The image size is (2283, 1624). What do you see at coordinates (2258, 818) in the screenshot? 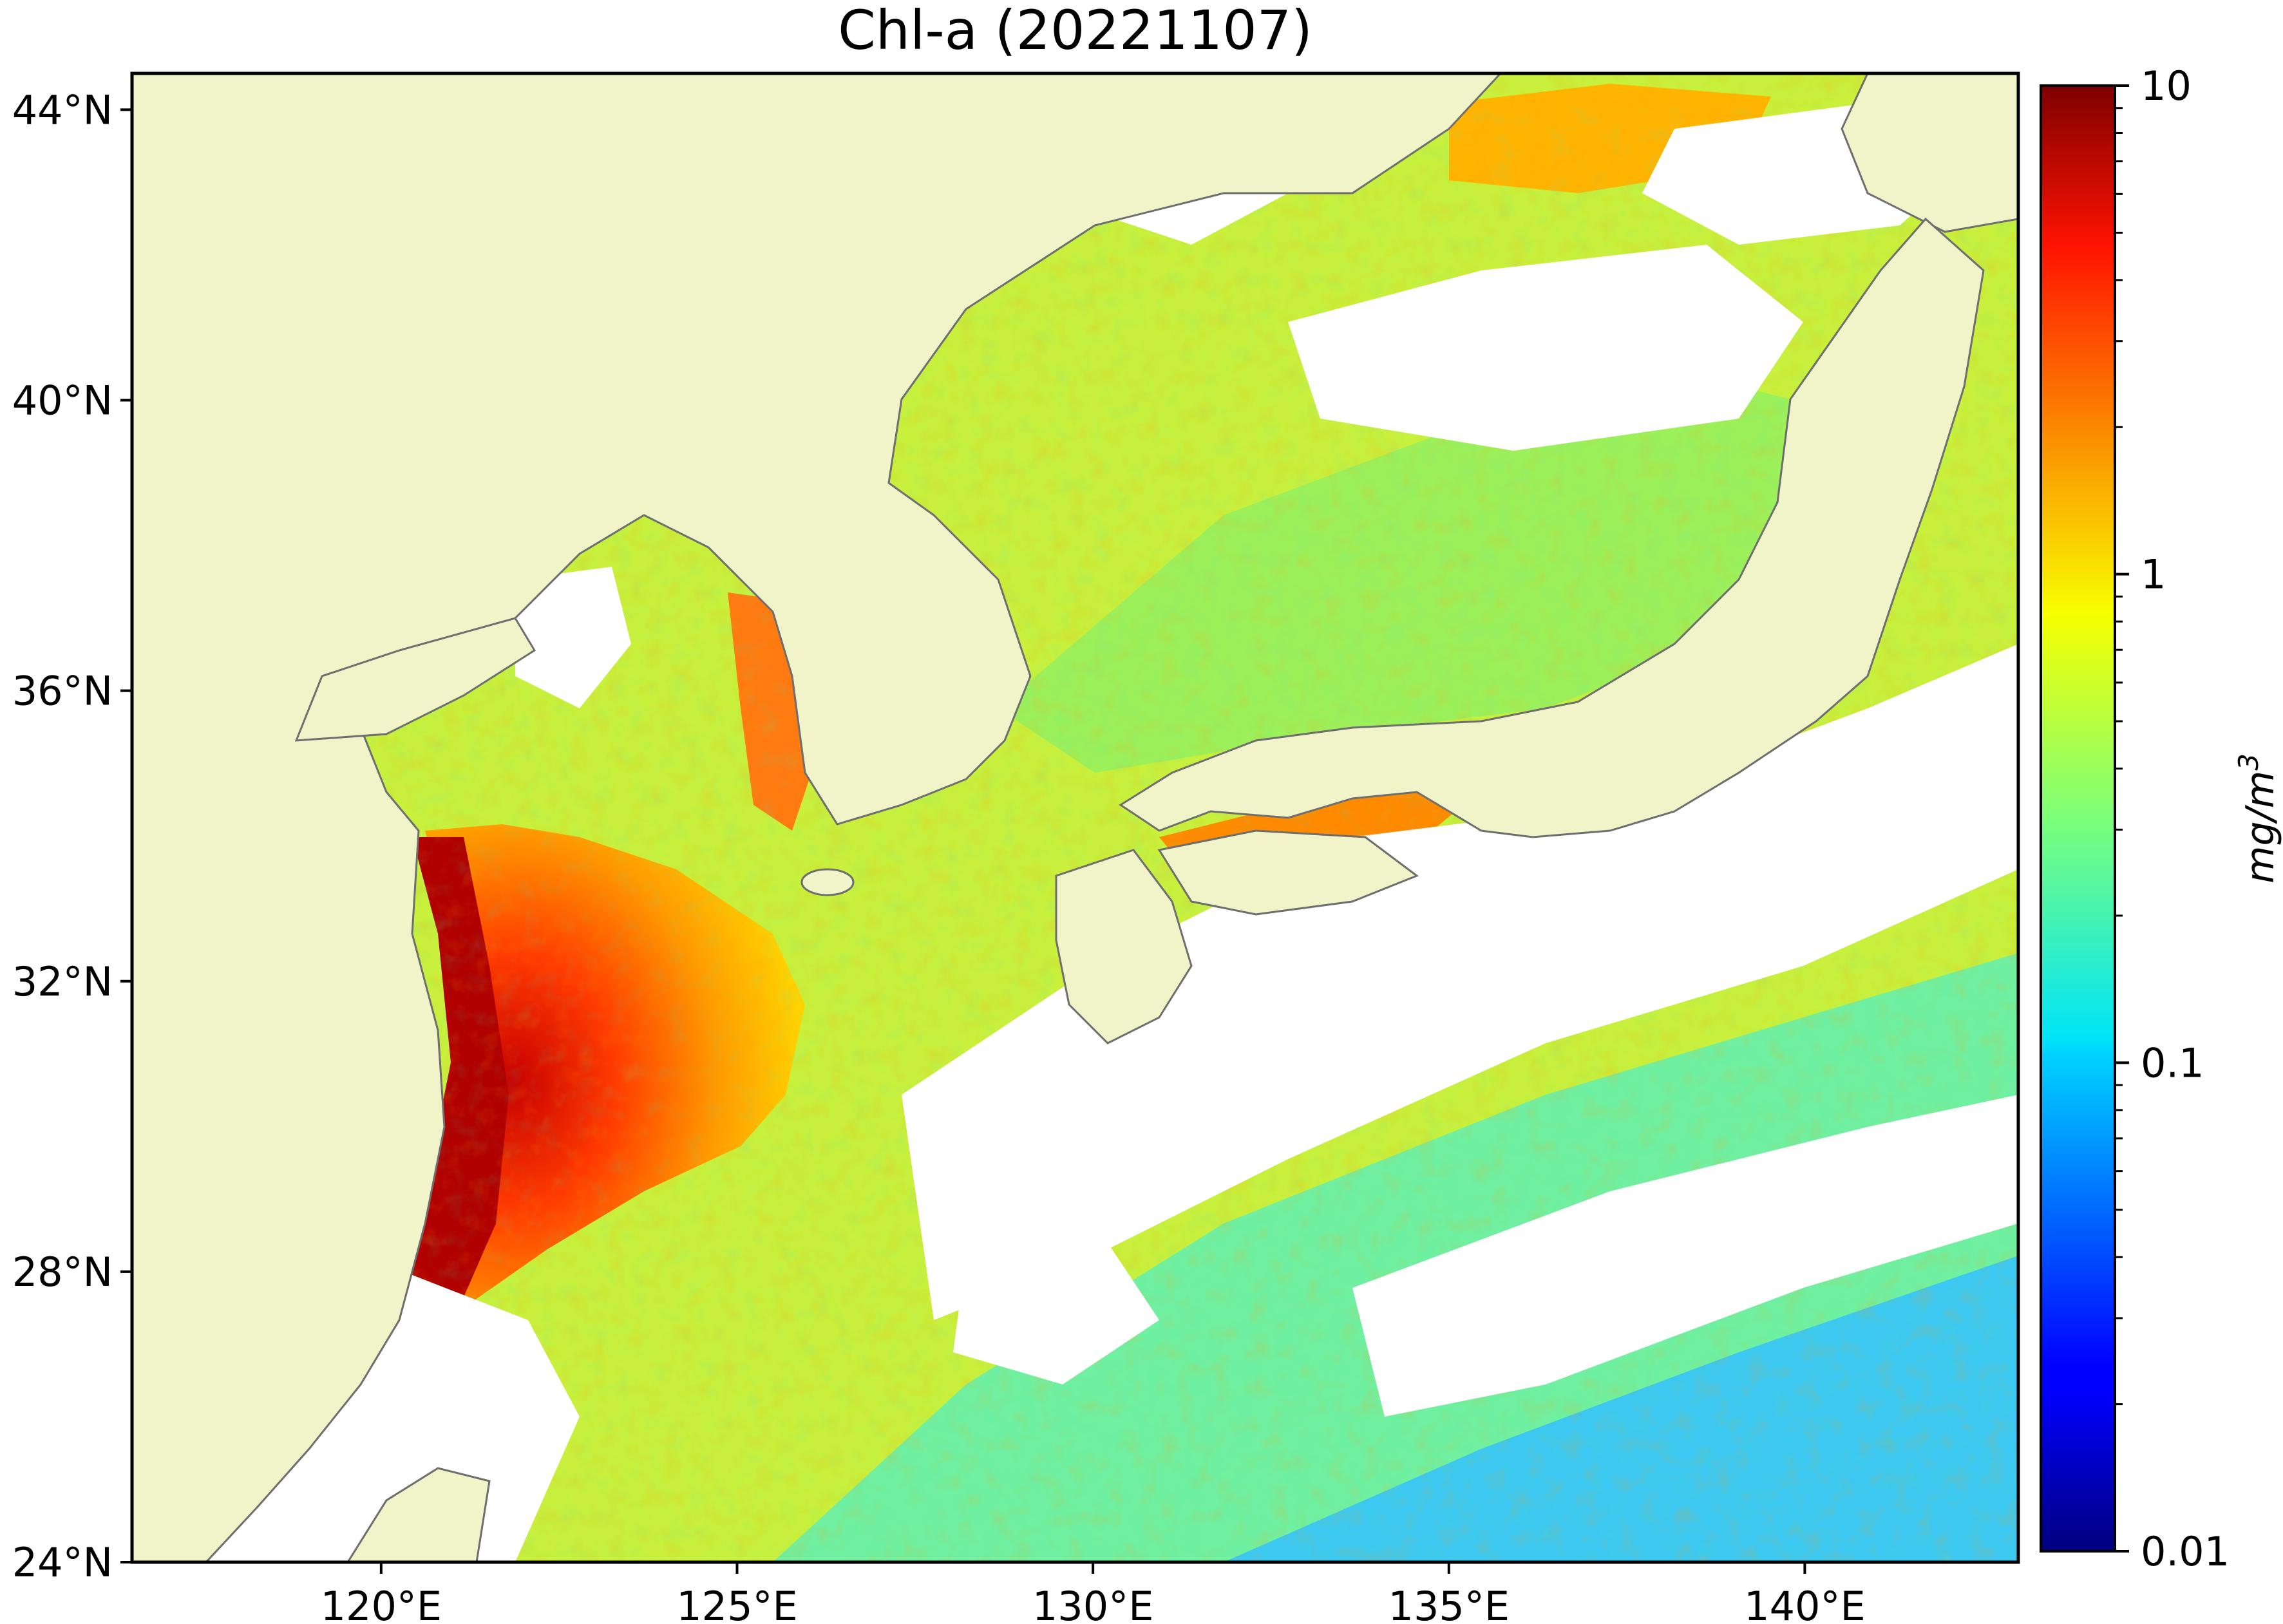
I see `colorbar-label: mg/m3` at bounding box center [2258, 818].